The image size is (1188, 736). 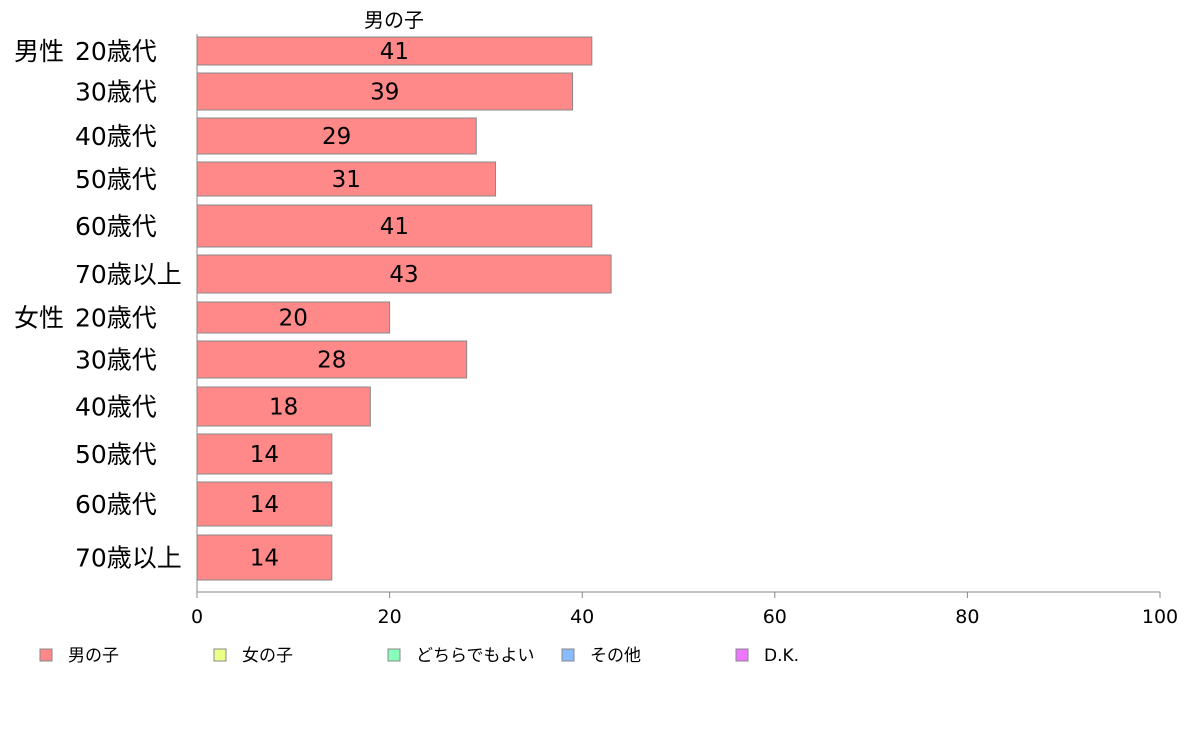 What do you see at coordinates (39, 318) in the screenshot?
I see `group-label: 女性` at bounding box center [39, 318].